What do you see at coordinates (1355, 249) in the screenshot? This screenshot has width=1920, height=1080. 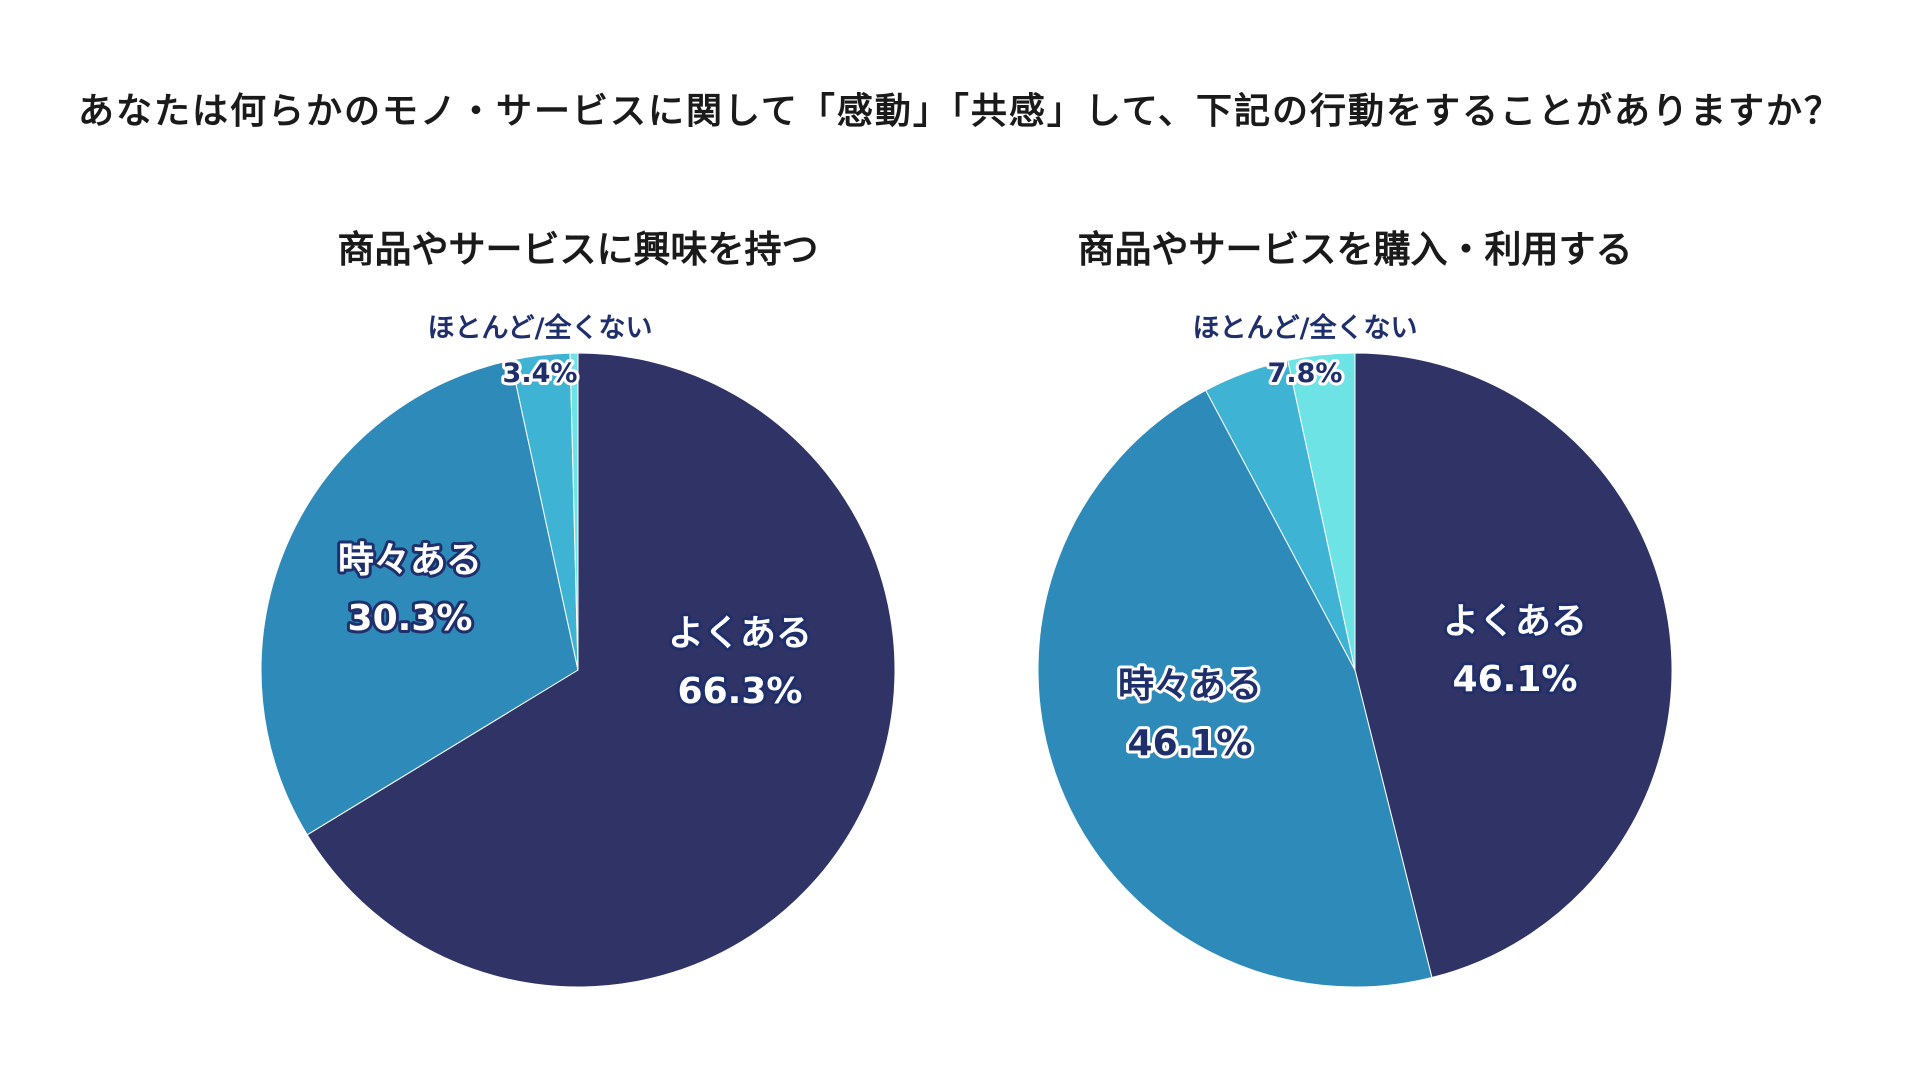 I see `chart-title: 商品やサービスを購入・利用する` at bounding box center [1355, 249].